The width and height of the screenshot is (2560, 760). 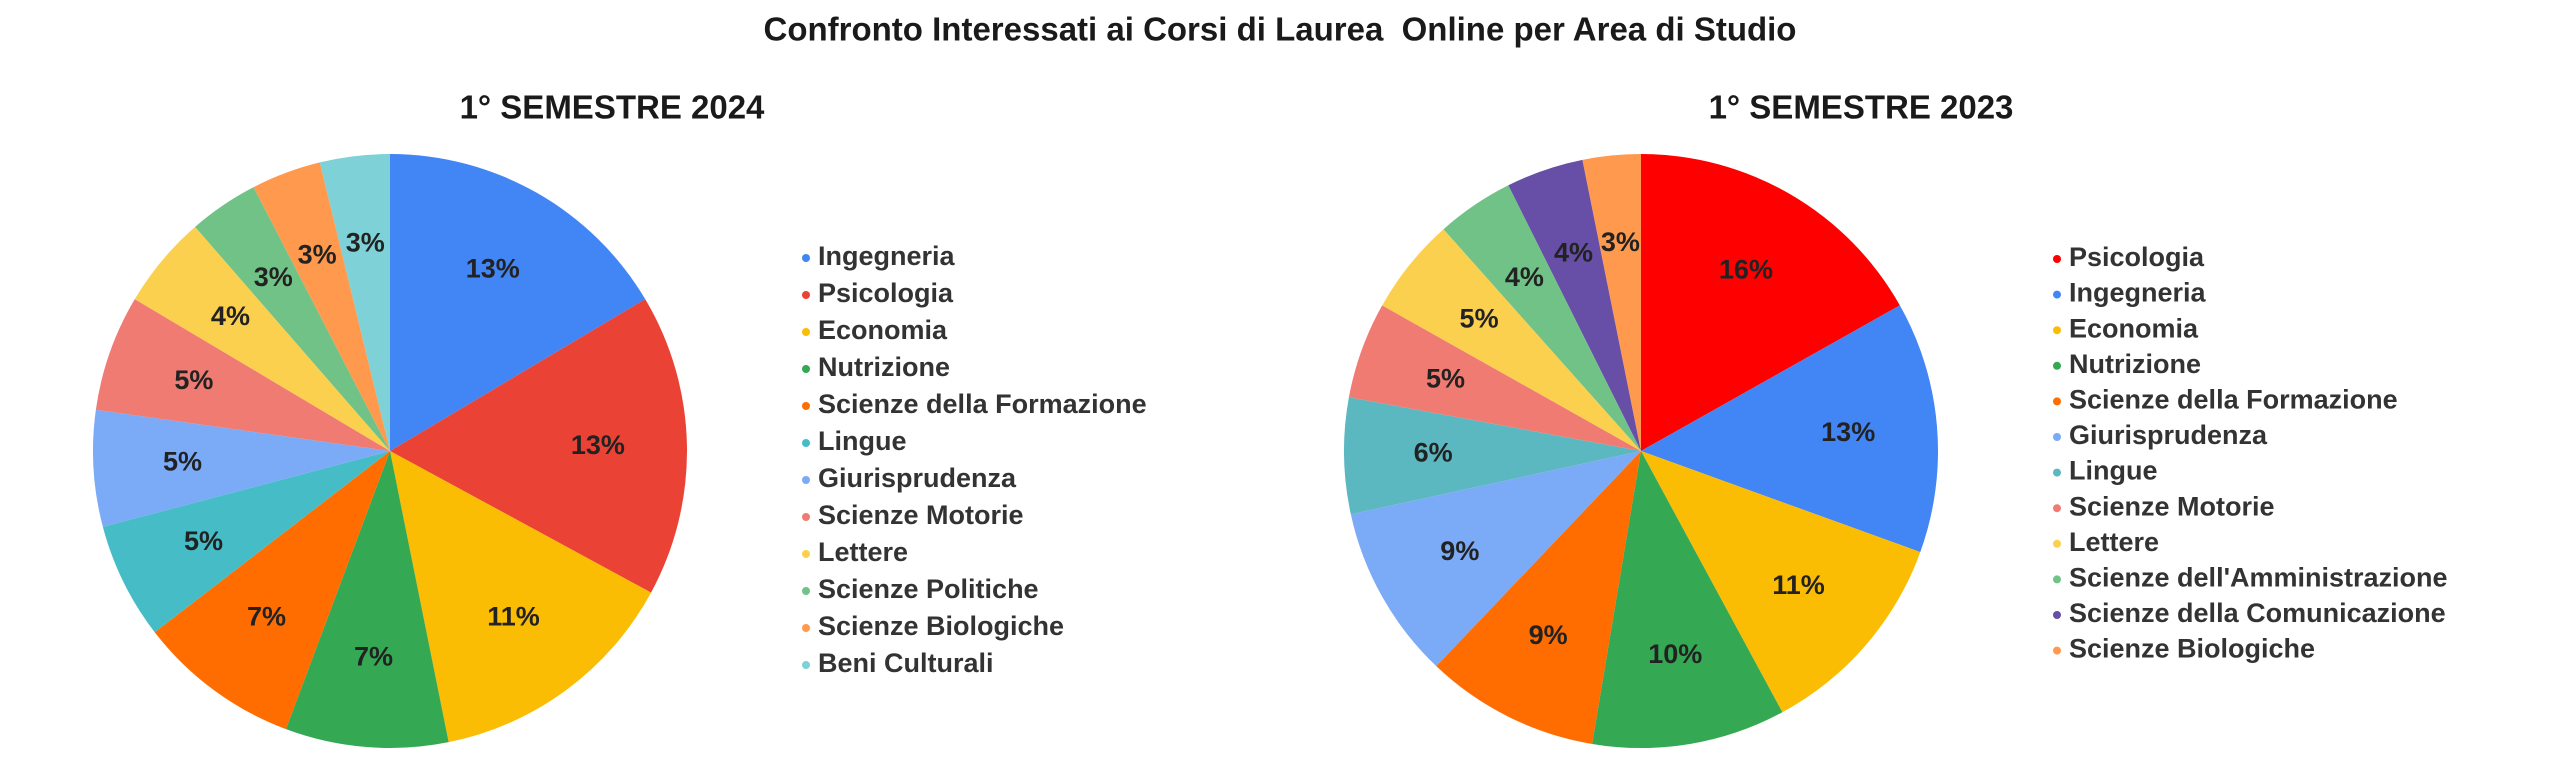 I want to click on value-label: 6%, so click(x=1433, y=453).